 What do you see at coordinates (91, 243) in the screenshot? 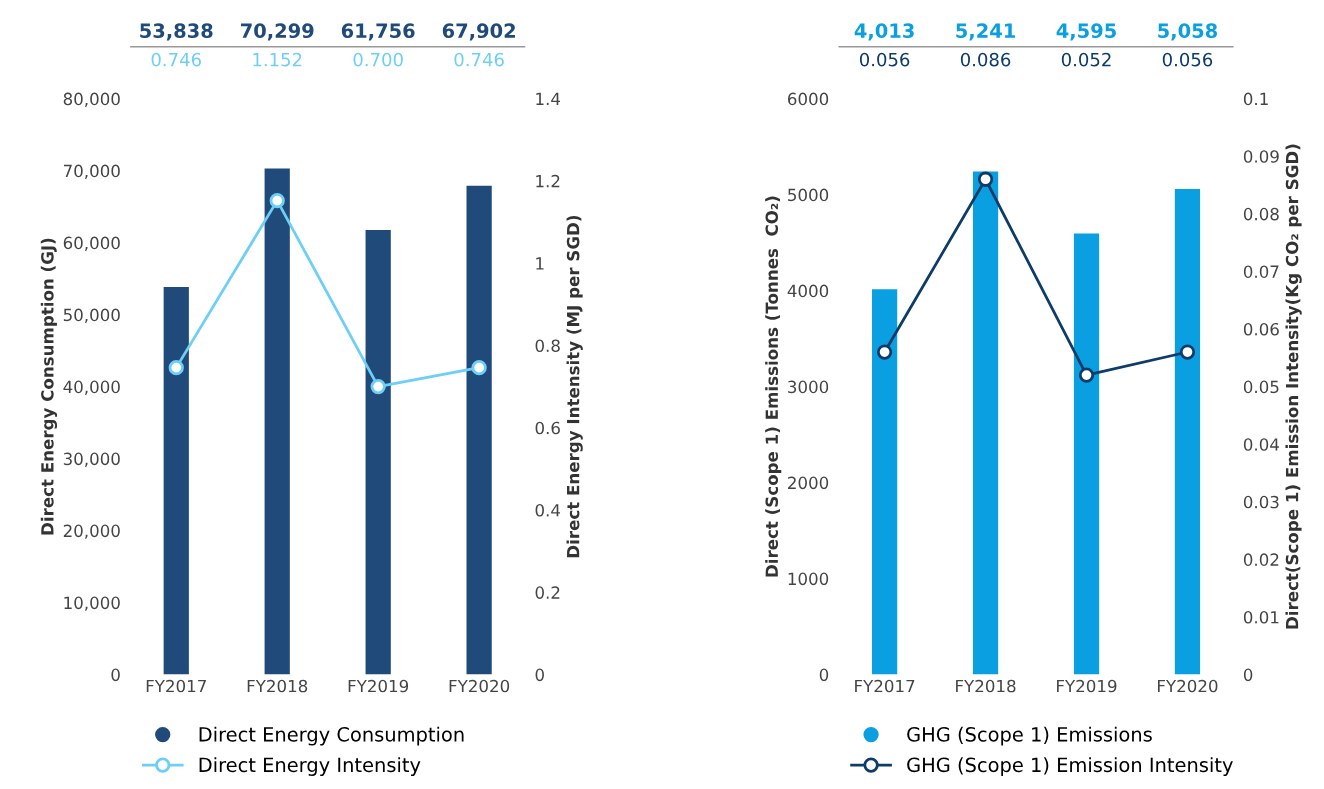
I see `y-tick-label: 60,000` at bounding box center [91, 243].